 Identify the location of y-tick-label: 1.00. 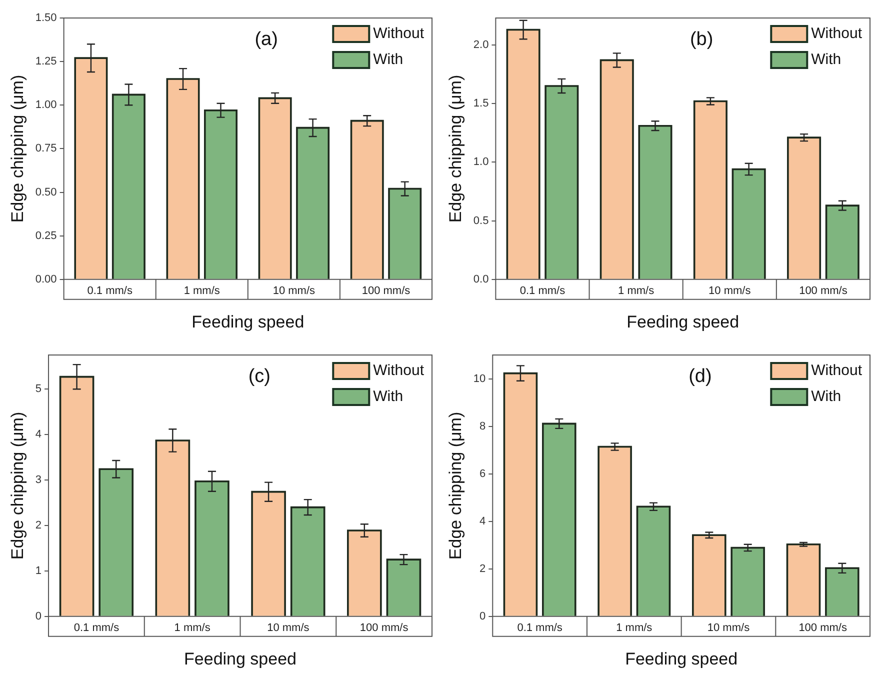
(46, 105).